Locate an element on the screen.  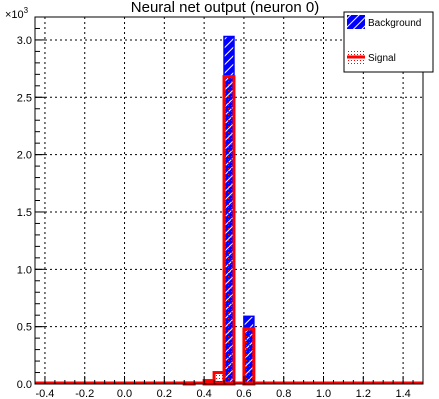
y-tick-label: 0.0 is located at coordinates (24, 385).